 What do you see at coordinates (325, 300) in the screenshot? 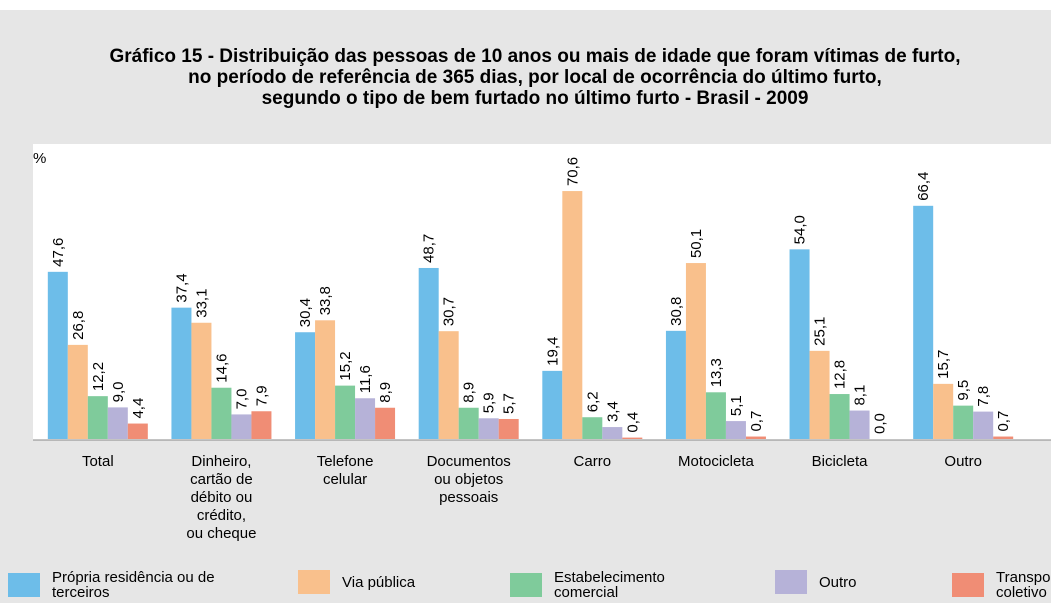
I see `data-label: 33,8` at bounding box center [325, 300].